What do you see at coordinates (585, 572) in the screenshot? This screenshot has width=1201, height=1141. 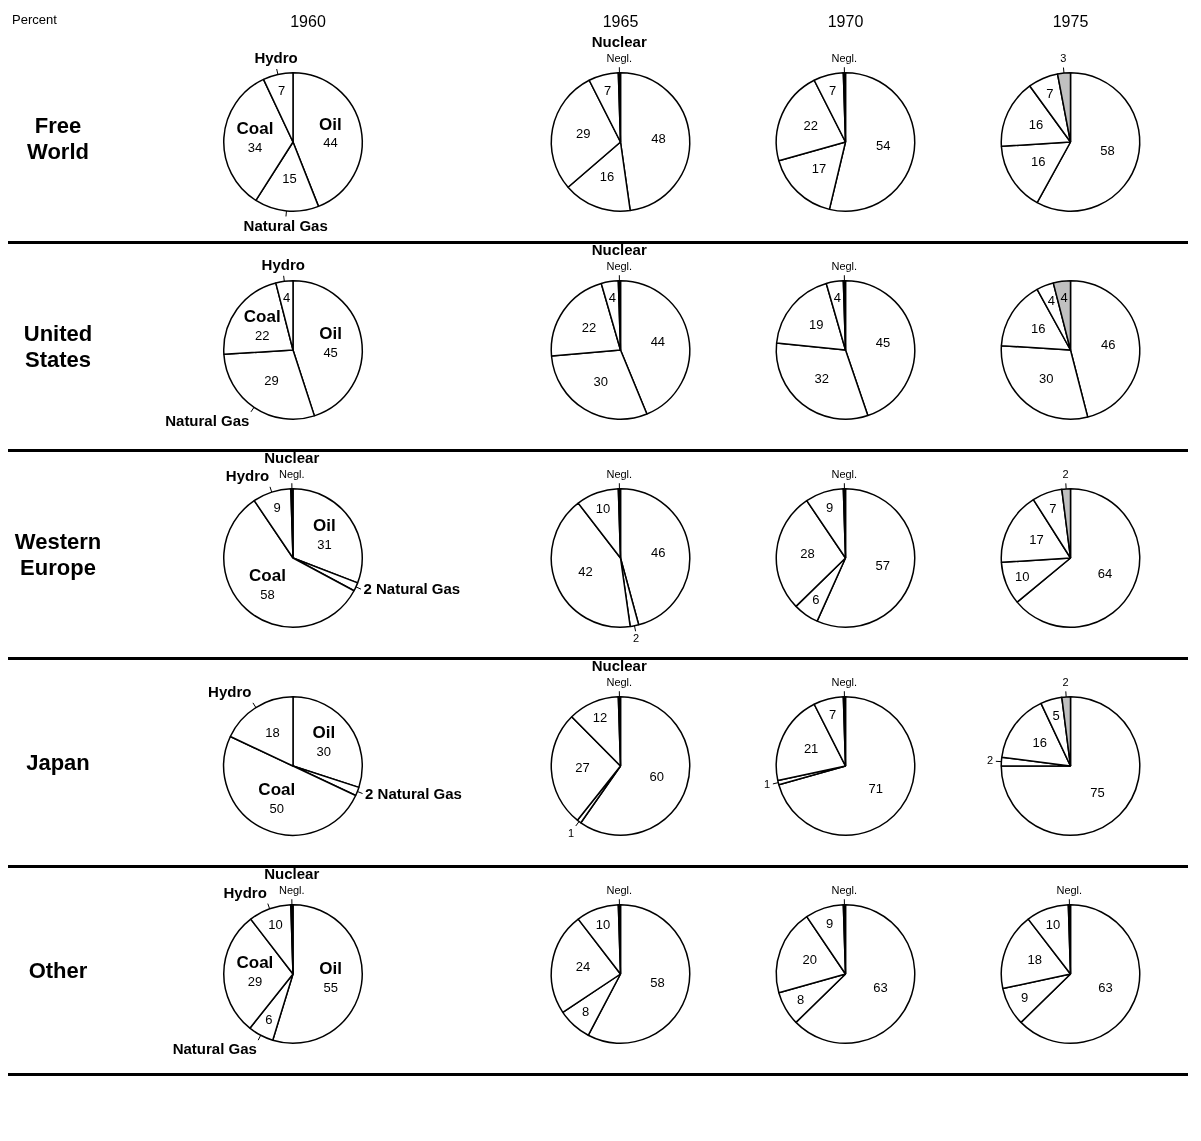 I see `data-label: 42` at bounding box center [585, 572].